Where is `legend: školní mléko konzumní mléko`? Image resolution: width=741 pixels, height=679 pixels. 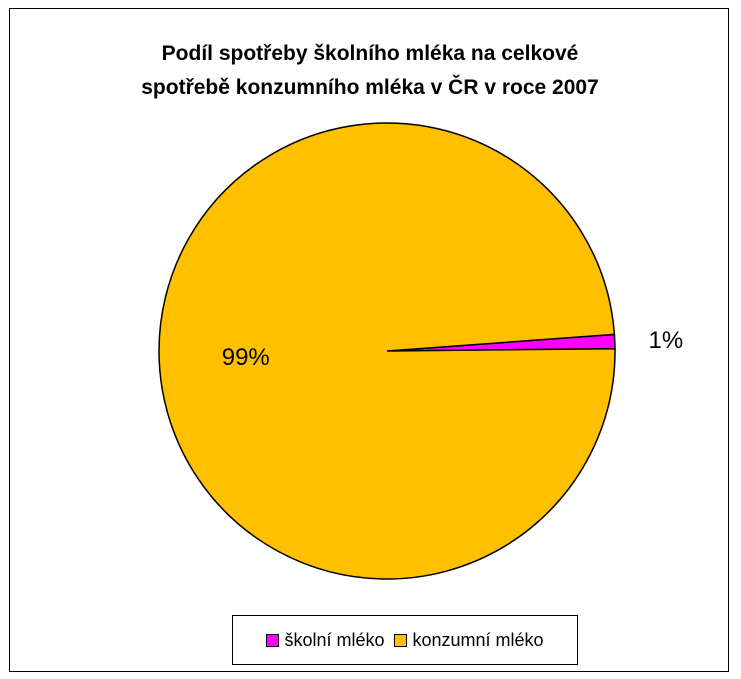 legend: školní mléko konzumní mléko is located at coordinates (405, 640).